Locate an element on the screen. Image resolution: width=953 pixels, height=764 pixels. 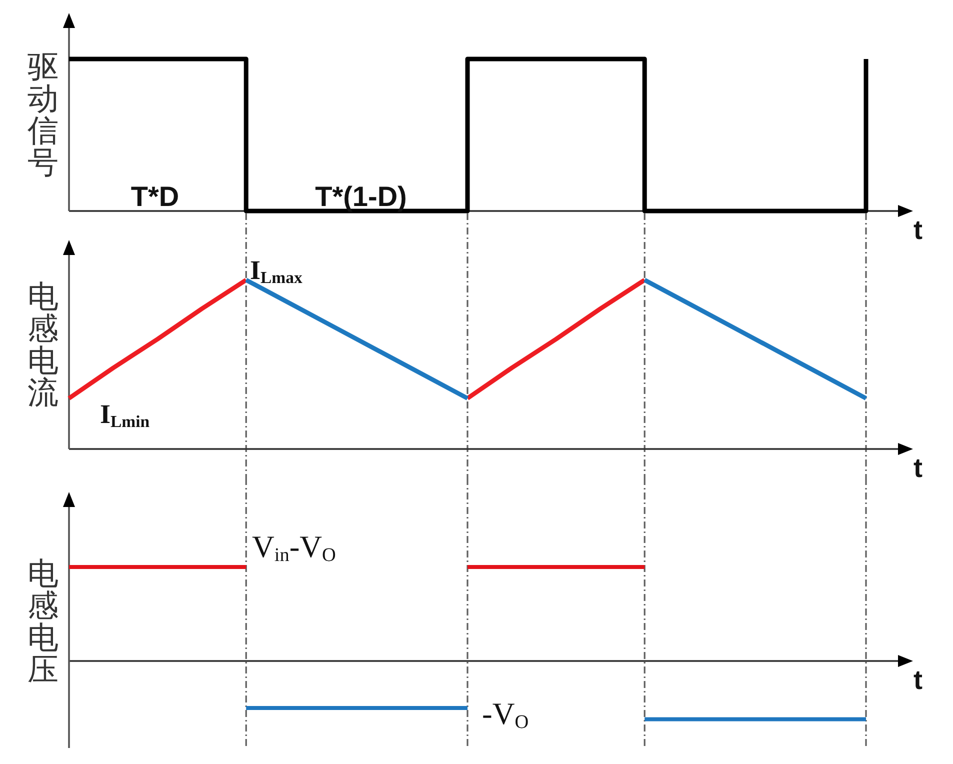
y-axis-title: 电感电压 is located at coordinates (43, 622).